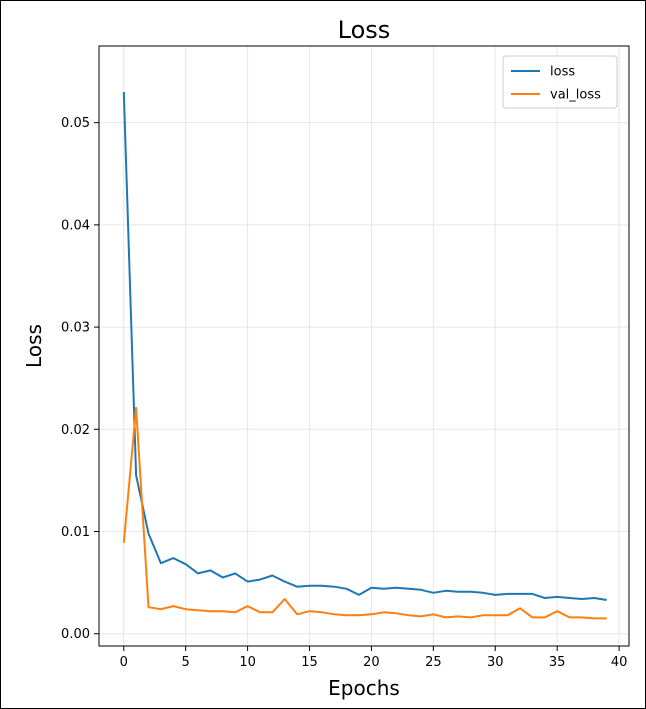 The height and width of the screenshot is (709, 646). Describe the element at coordinates (433, 662) in the screenshot. I see `x-tick-label: 25` at that location.